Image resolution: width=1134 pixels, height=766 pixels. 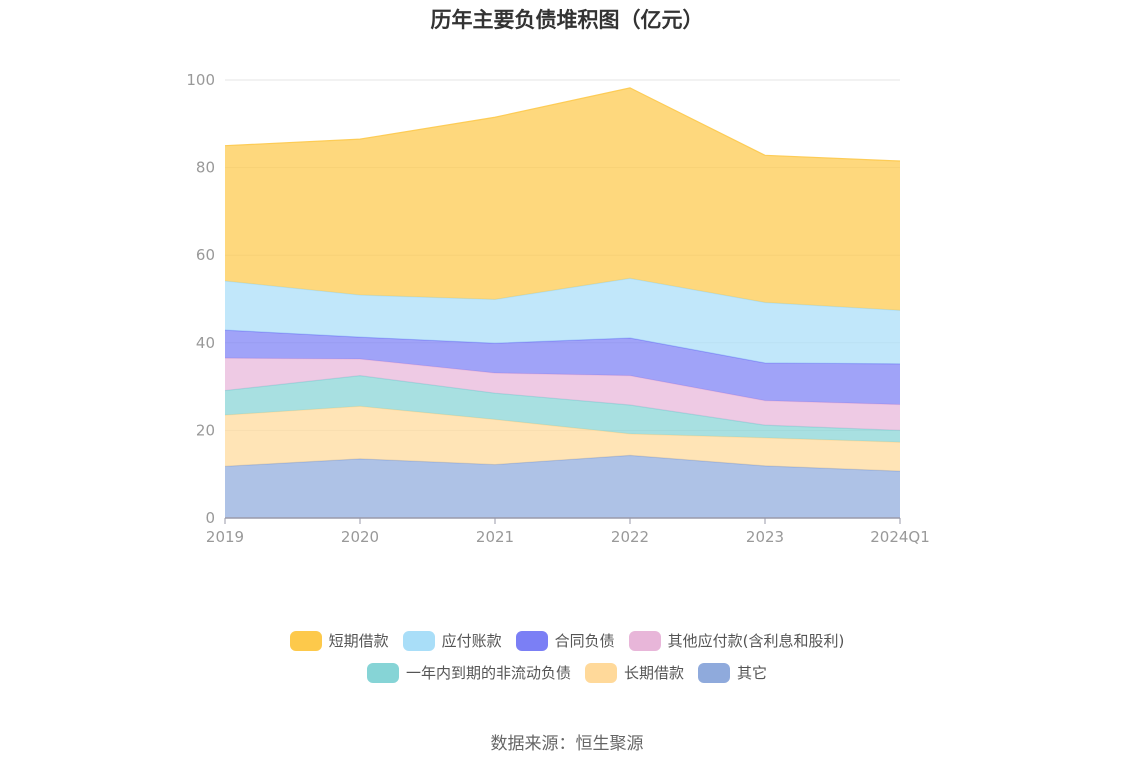 I want to click on chart-title: 历年主要负债堆积图（亿元）, so click(x=567, y=20).